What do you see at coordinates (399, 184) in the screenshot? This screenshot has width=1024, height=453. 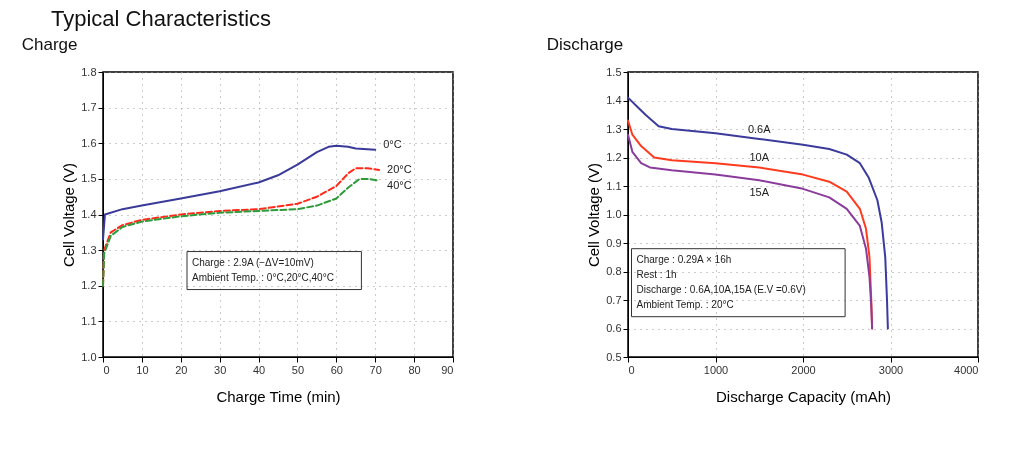 I see `series-label: 40°C` at bounding box center [399, 184].